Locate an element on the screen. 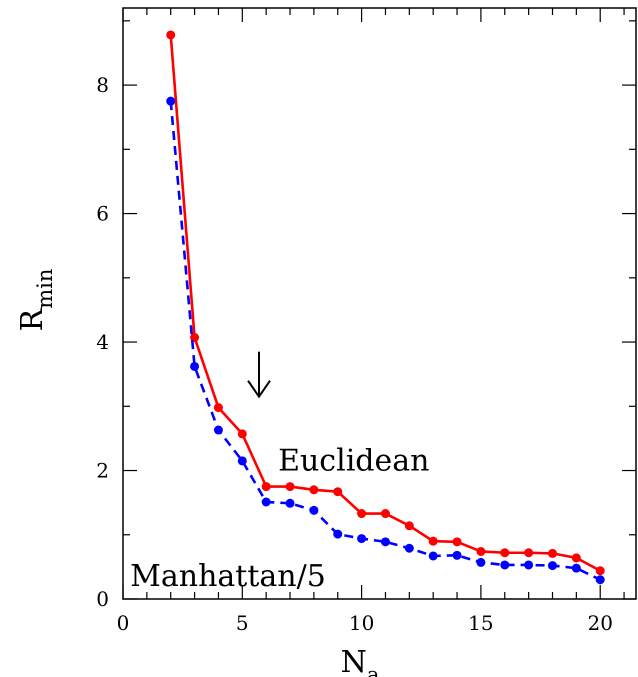 This screenshot has width=638, height=677. x-axis-title-sub: a is located at coordinates (373, 670).